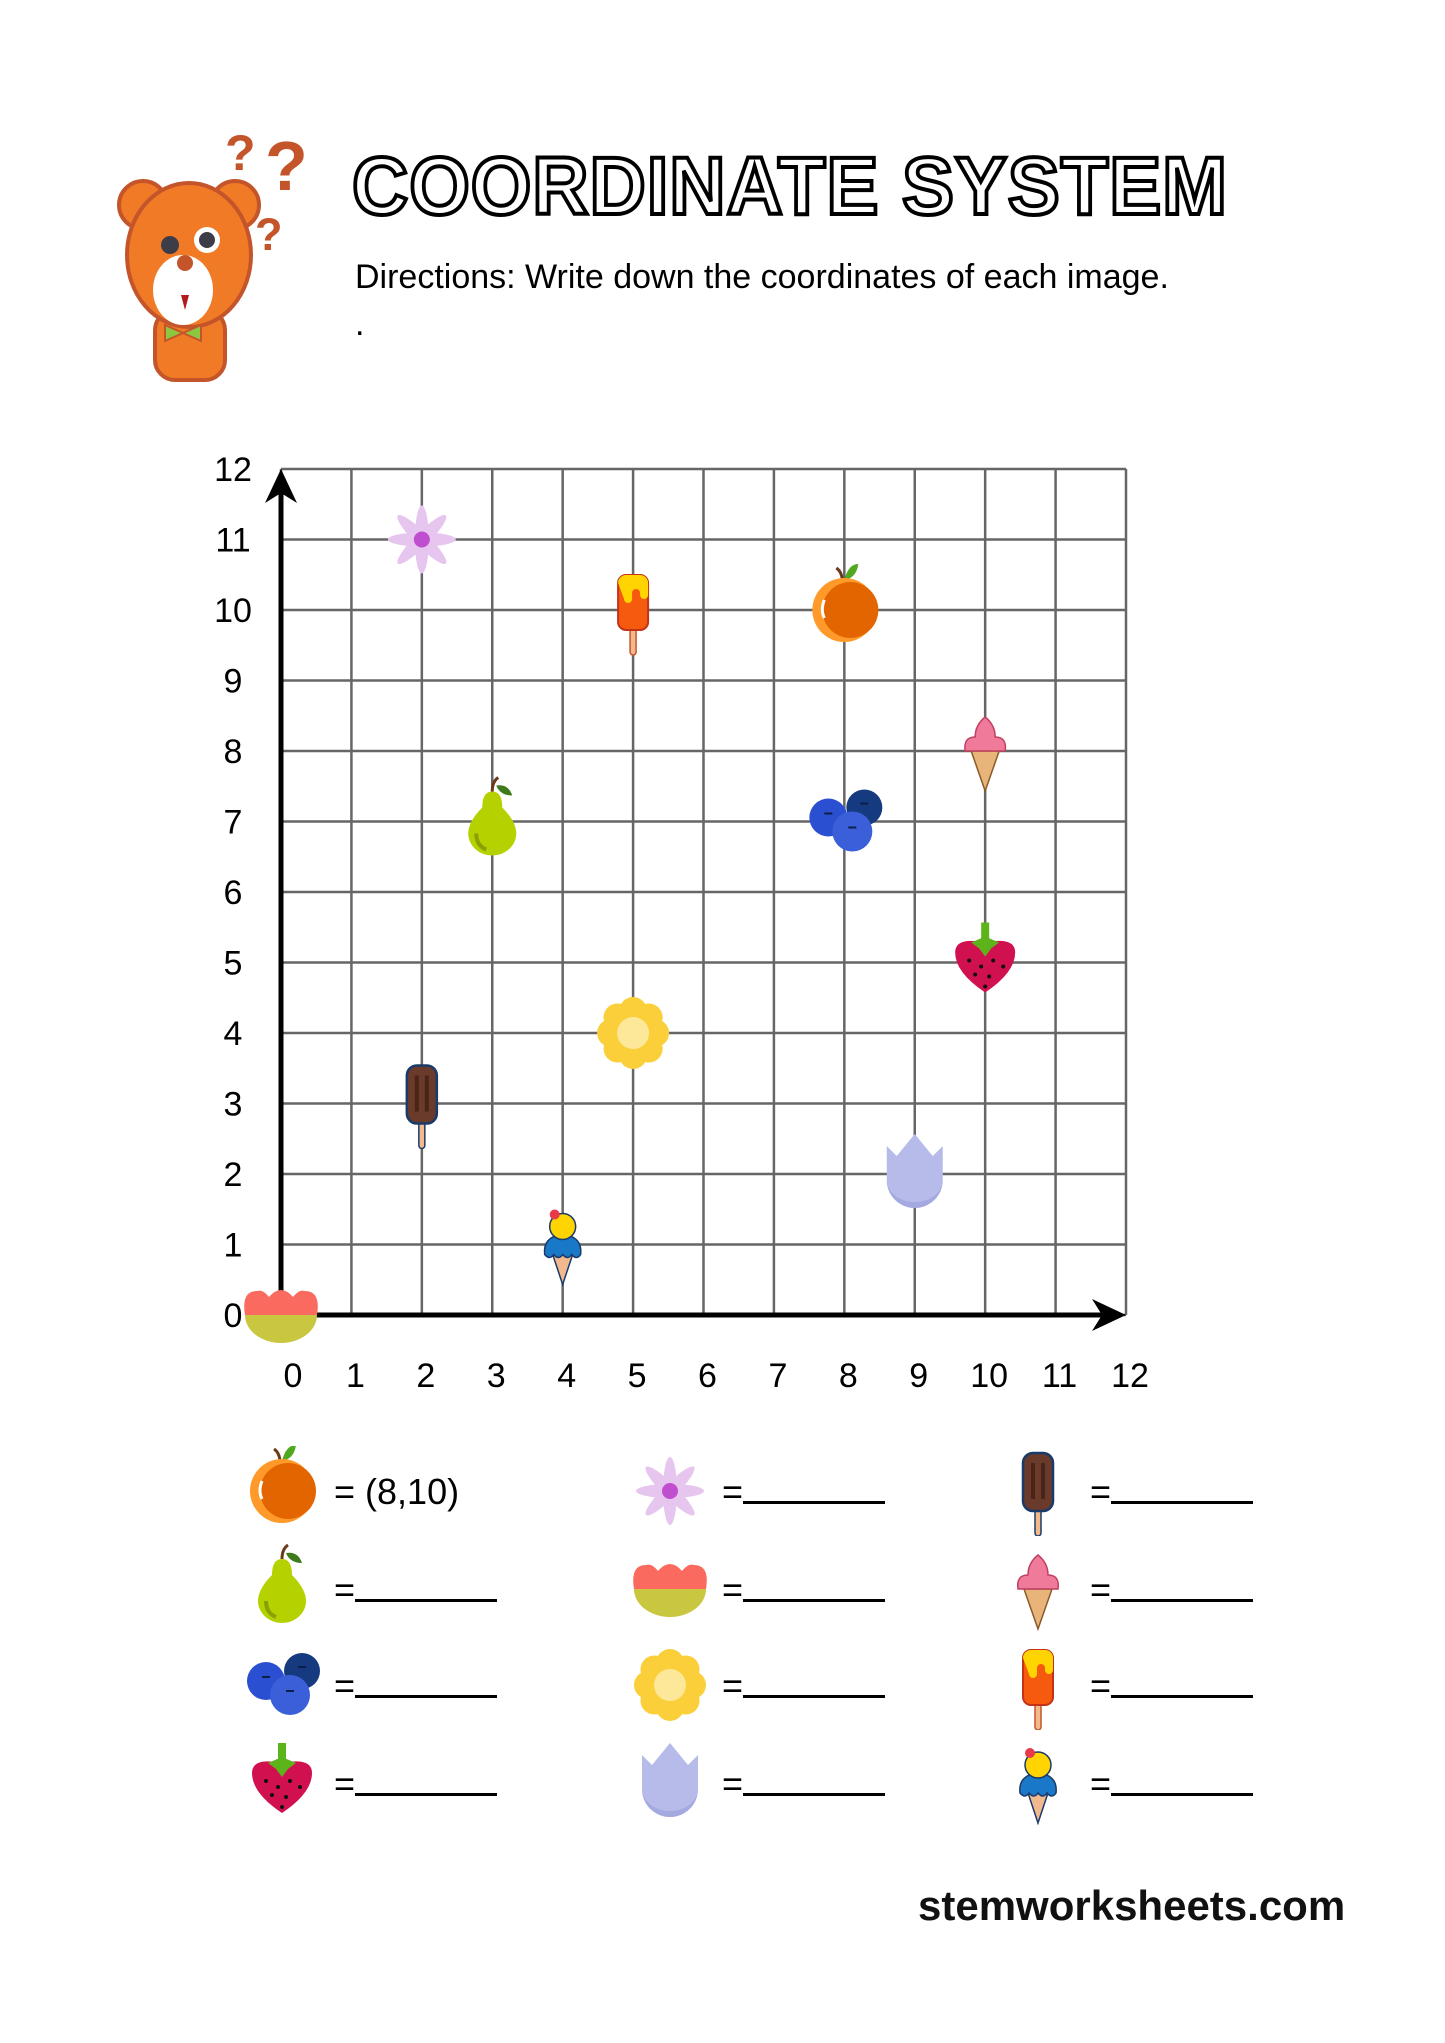 This screenshot has height=2043, width=1445. I want to click on y-tick-label: 7, so click(233, 823).